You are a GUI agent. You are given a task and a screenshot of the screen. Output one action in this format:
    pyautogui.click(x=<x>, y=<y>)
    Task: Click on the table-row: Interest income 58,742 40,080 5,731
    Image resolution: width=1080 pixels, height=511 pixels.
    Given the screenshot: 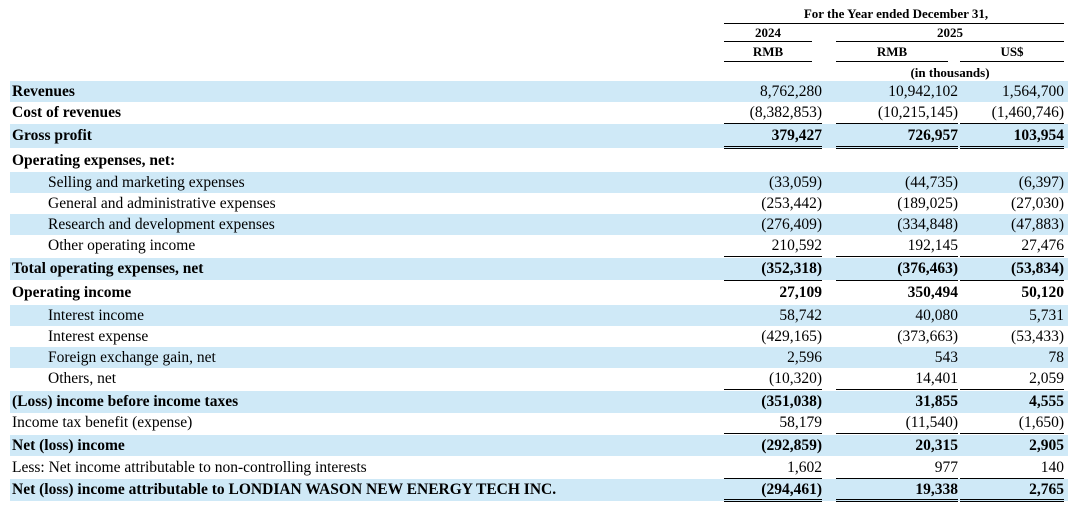 What is the action you would take?
    pyautogui.click(x=539, y=315)
    